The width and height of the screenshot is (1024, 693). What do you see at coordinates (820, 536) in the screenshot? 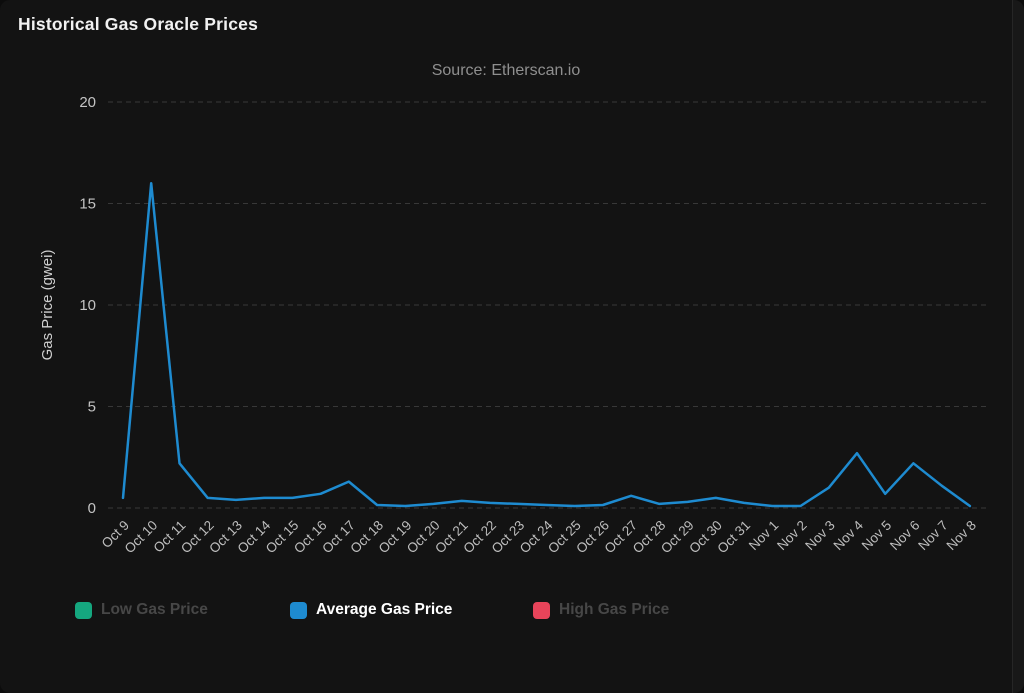
I see `x-tick-label: Nov 3` at bounding box center [820, 536].